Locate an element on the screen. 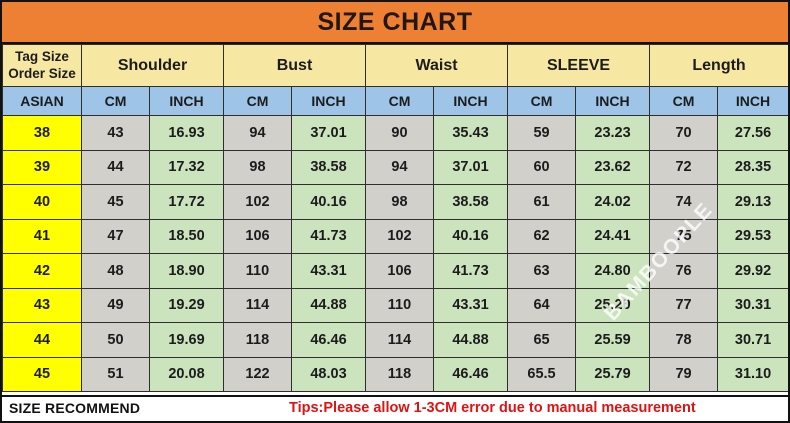  size-column-header: Tag Size Order Size is located at coordinates (42, 65).